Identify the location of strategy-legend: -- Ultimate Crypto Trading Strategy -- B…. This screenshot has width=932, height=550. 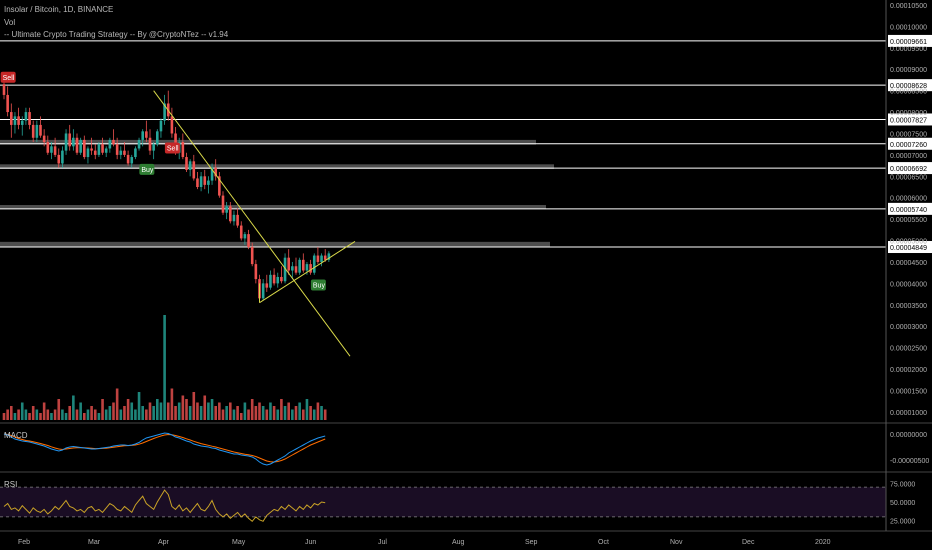
(116, 34).